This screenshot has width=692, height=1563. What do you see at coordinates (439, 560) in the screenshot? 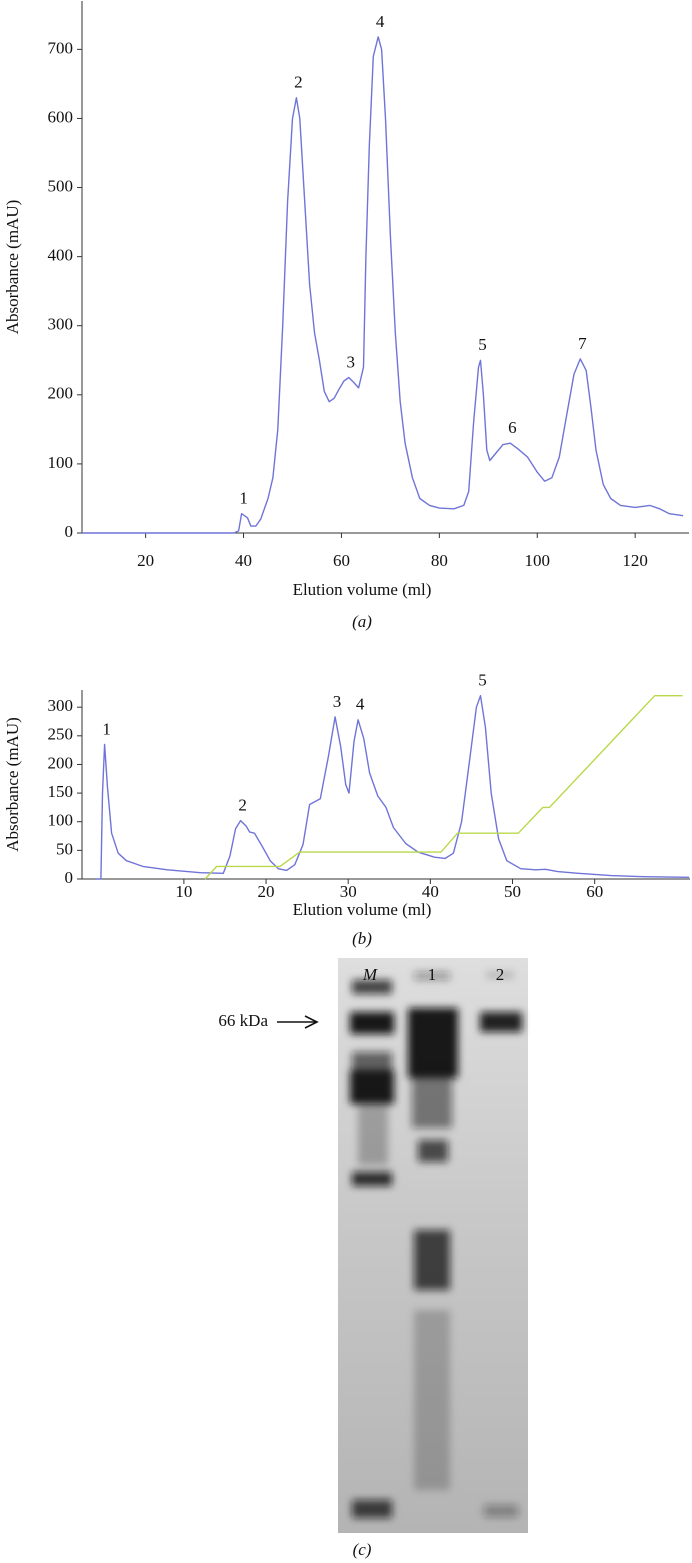
I see `x-tick-label: 80` at bounding box center [439, 560].